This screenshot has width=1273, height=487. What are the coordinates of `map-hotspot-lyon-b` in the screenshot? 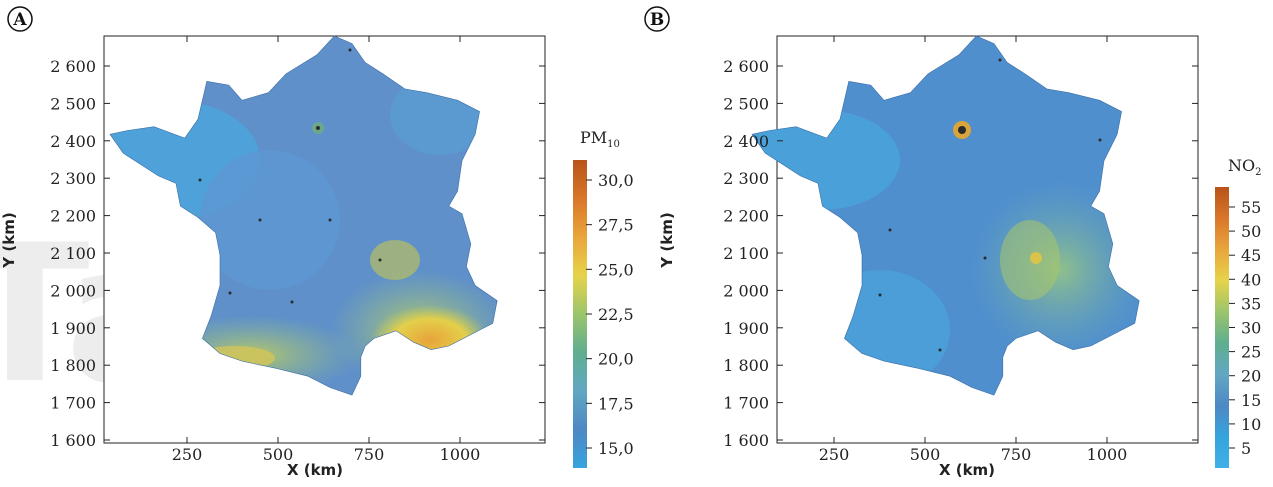 It's located at (1036, 258).